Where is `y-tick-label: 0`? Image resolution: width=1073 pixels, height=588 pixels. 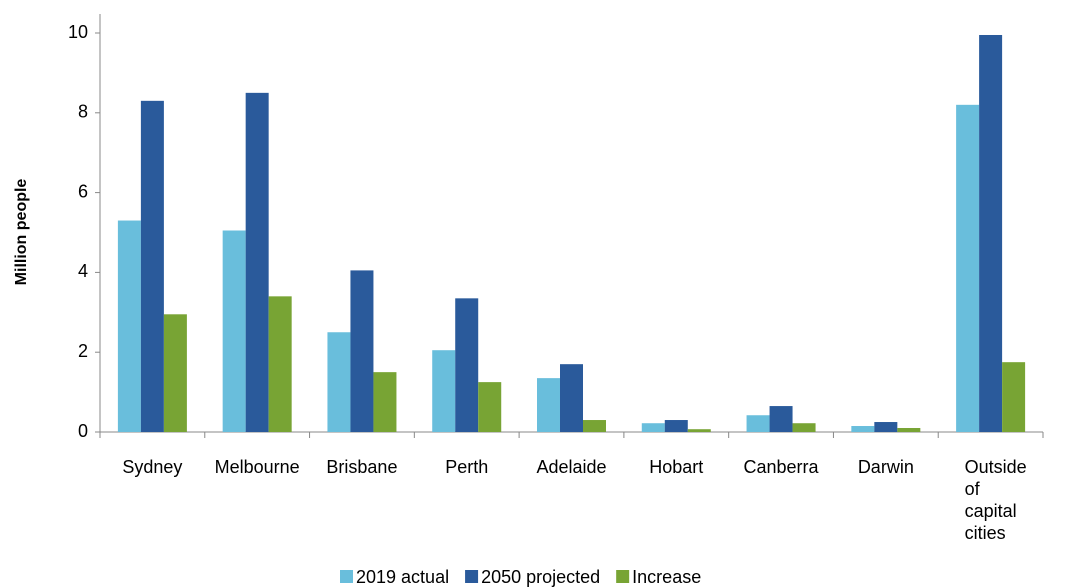 y-tick-label: 0 is located at coordinates (83, 431).